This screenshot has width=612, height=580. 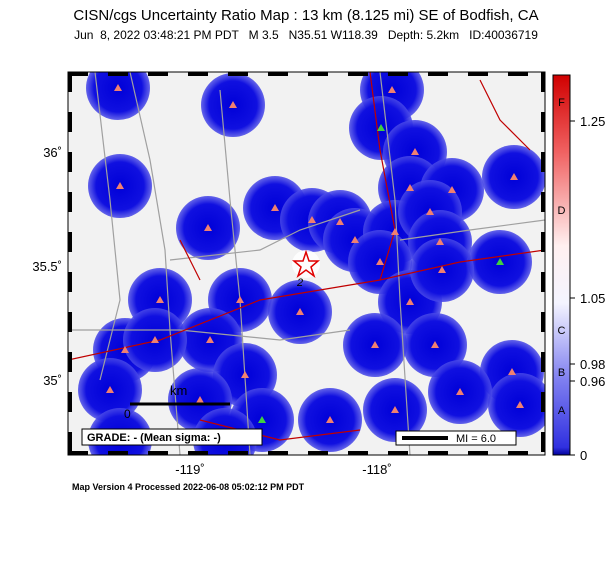 What do you see at coordinates (127, 414) in the screenshot?
I see `scale-zero: 0` at bounding box center [127, 414].